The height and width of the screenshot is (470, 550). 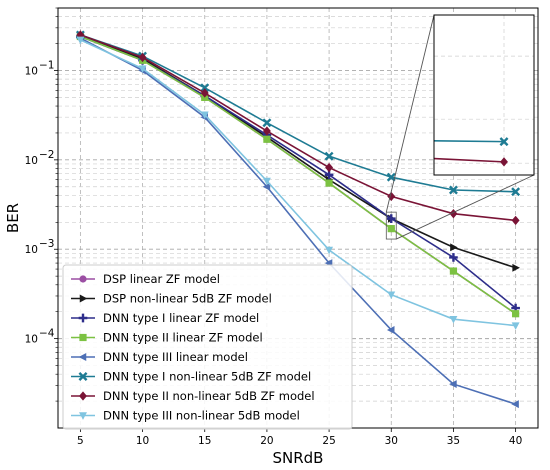 I want to click on legend-entry: DNN type I non-linear 5dB ZF model, so click(x=191, y=377).